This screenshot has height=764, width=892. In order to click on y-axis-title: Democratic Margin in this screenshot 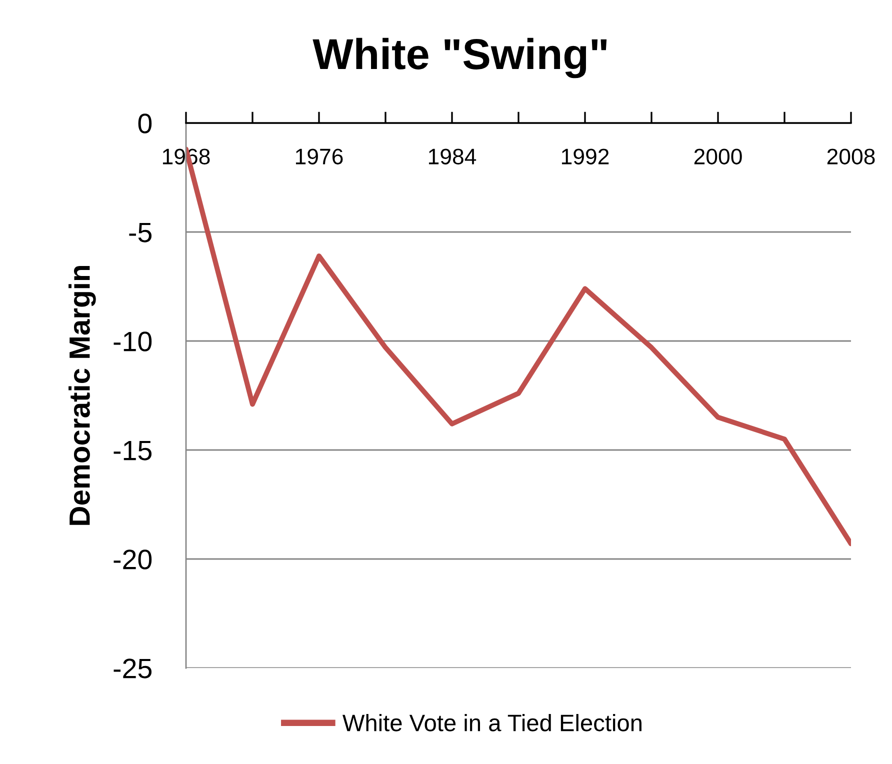, I will do `click(82, 395)`.